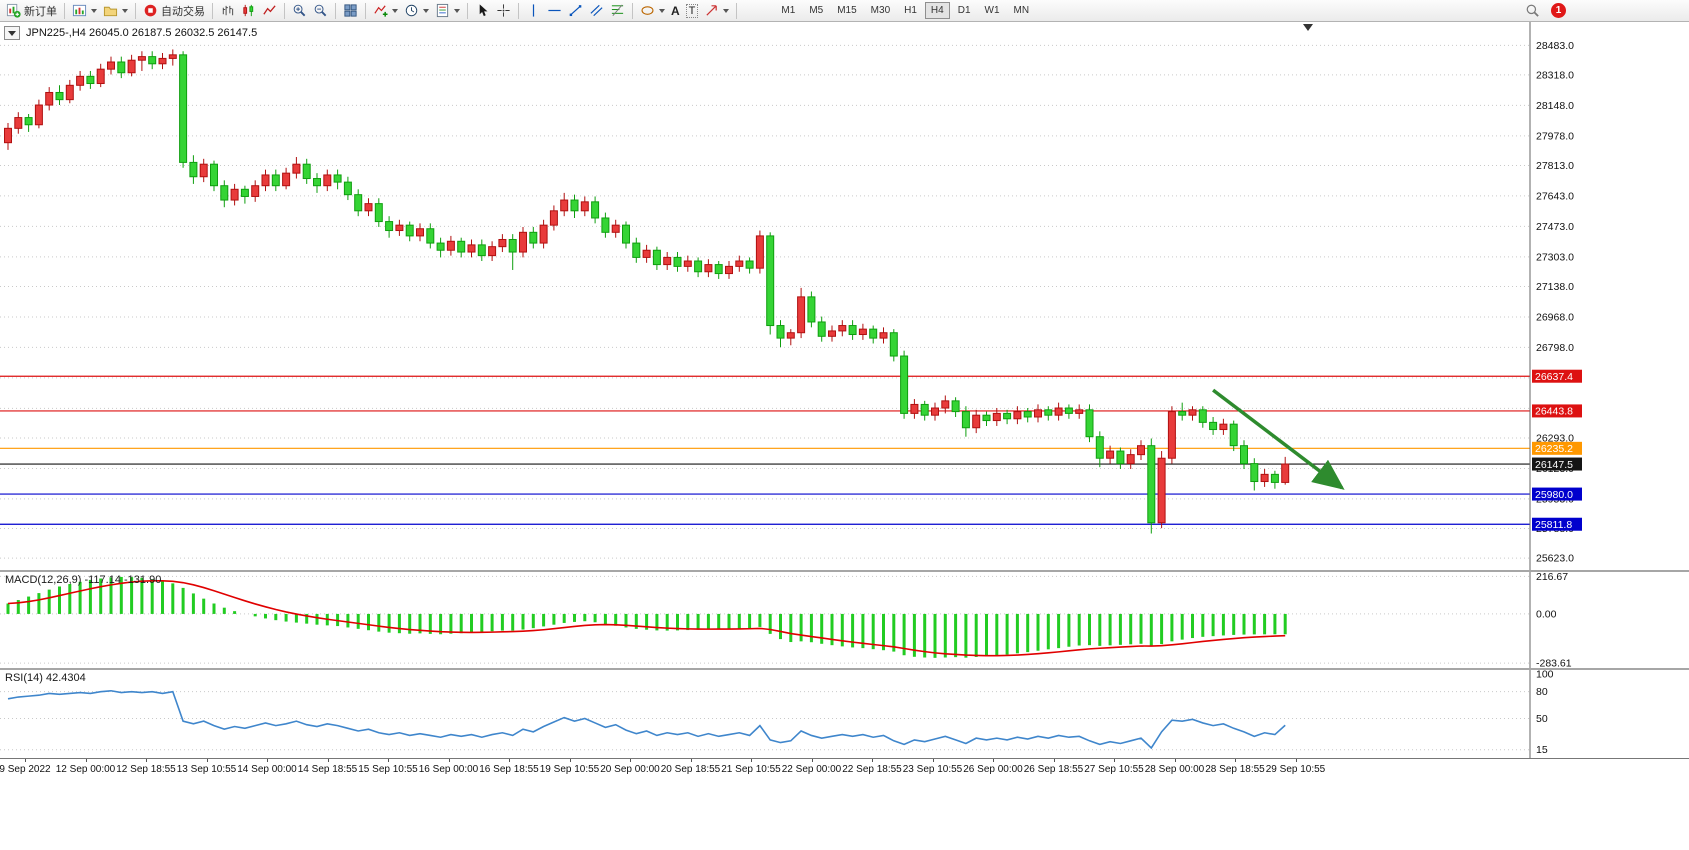 This screenshot has height=850, width=1689. I want to click on toolbar-right-tools: 1, so click(1544, 10).